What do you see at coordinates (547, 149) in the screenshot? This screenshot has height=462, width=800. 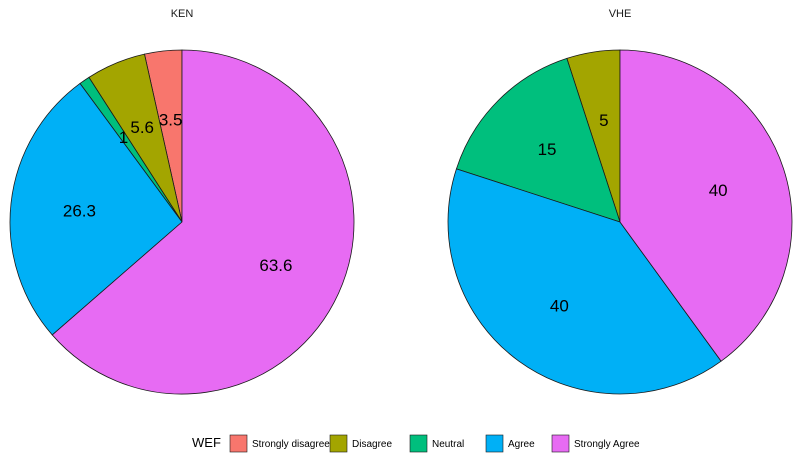 I see `slice-label-vhe-neutral: 15` at bounding box center [547, 149].